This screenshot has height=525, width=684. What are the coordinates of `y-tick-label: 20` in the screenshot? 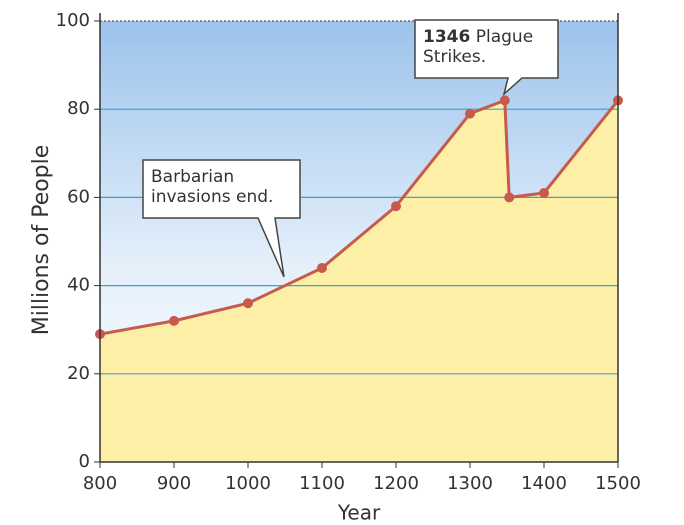 It's located at (78, 373).